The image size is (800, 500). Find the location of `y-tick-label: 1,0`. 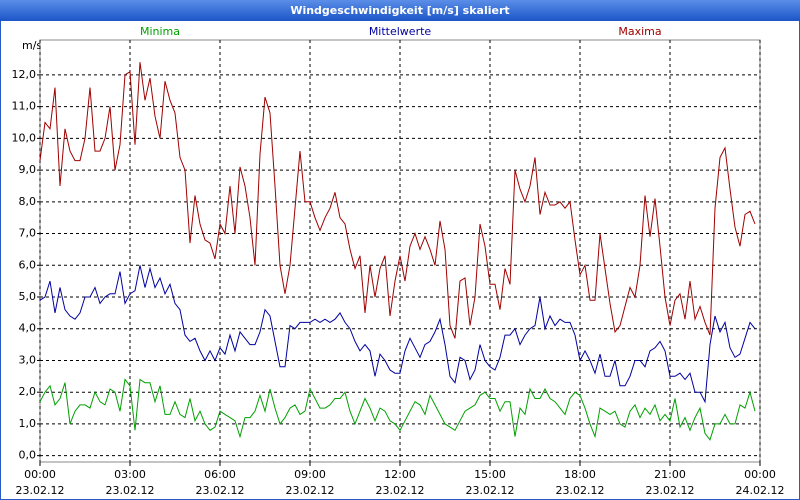

y-tick-label: 1,0 is located at coordinates (28, 423).